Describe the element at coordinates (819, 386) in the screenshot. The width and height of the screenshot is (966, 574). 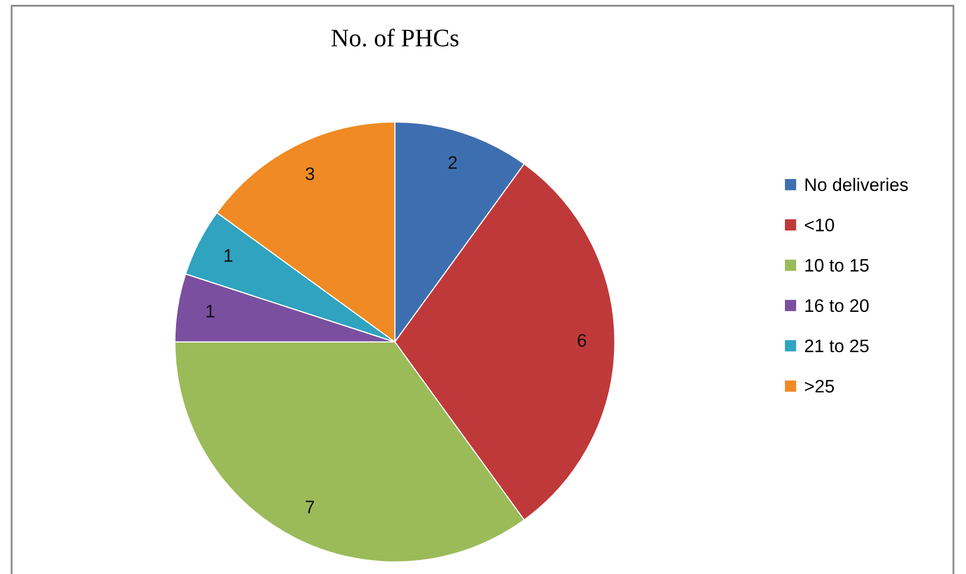
I see `legend-label: >25` at that location.